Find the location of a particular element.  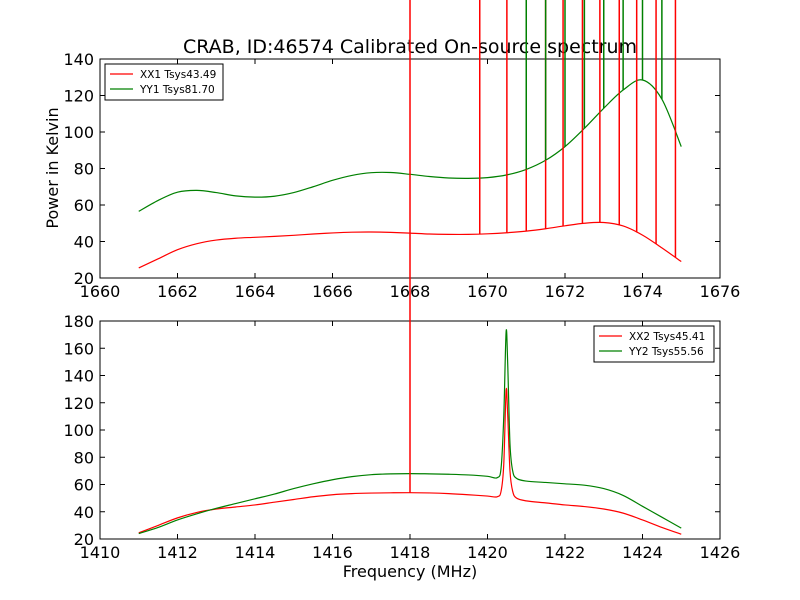

legend-label: YY2 Tsys55.56 is located at coordinates (666, 352).